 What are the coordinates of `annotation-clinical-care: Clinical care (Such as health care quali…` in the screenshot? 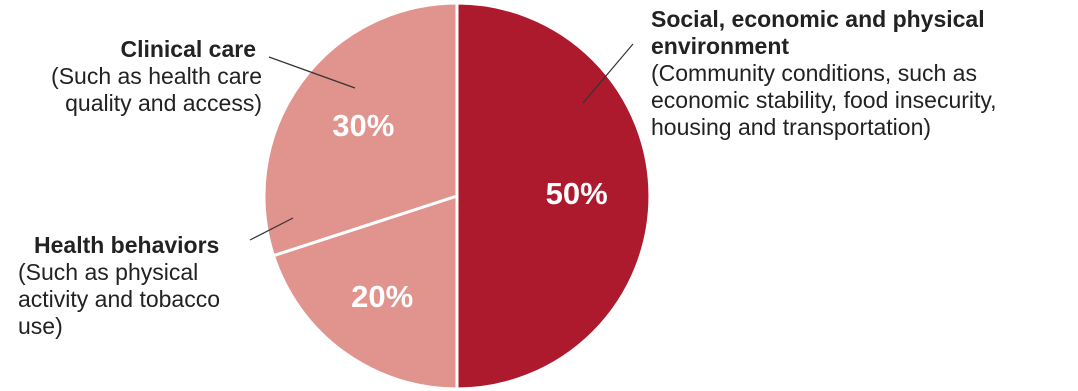 It's located at (131, 76).